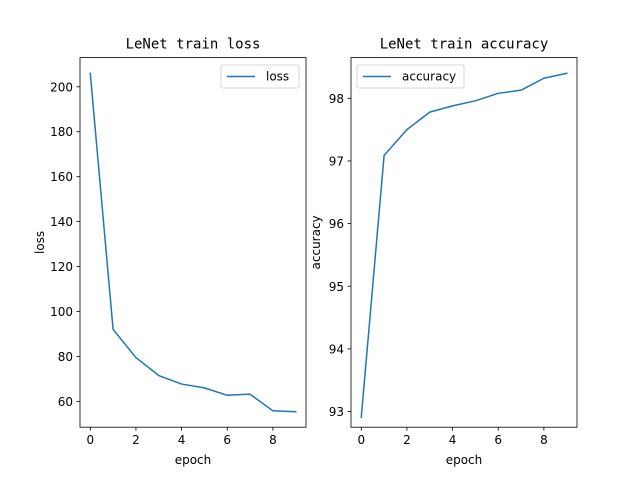  I want to click on accuracy-y-tick-label: 98, so click(336, 99).